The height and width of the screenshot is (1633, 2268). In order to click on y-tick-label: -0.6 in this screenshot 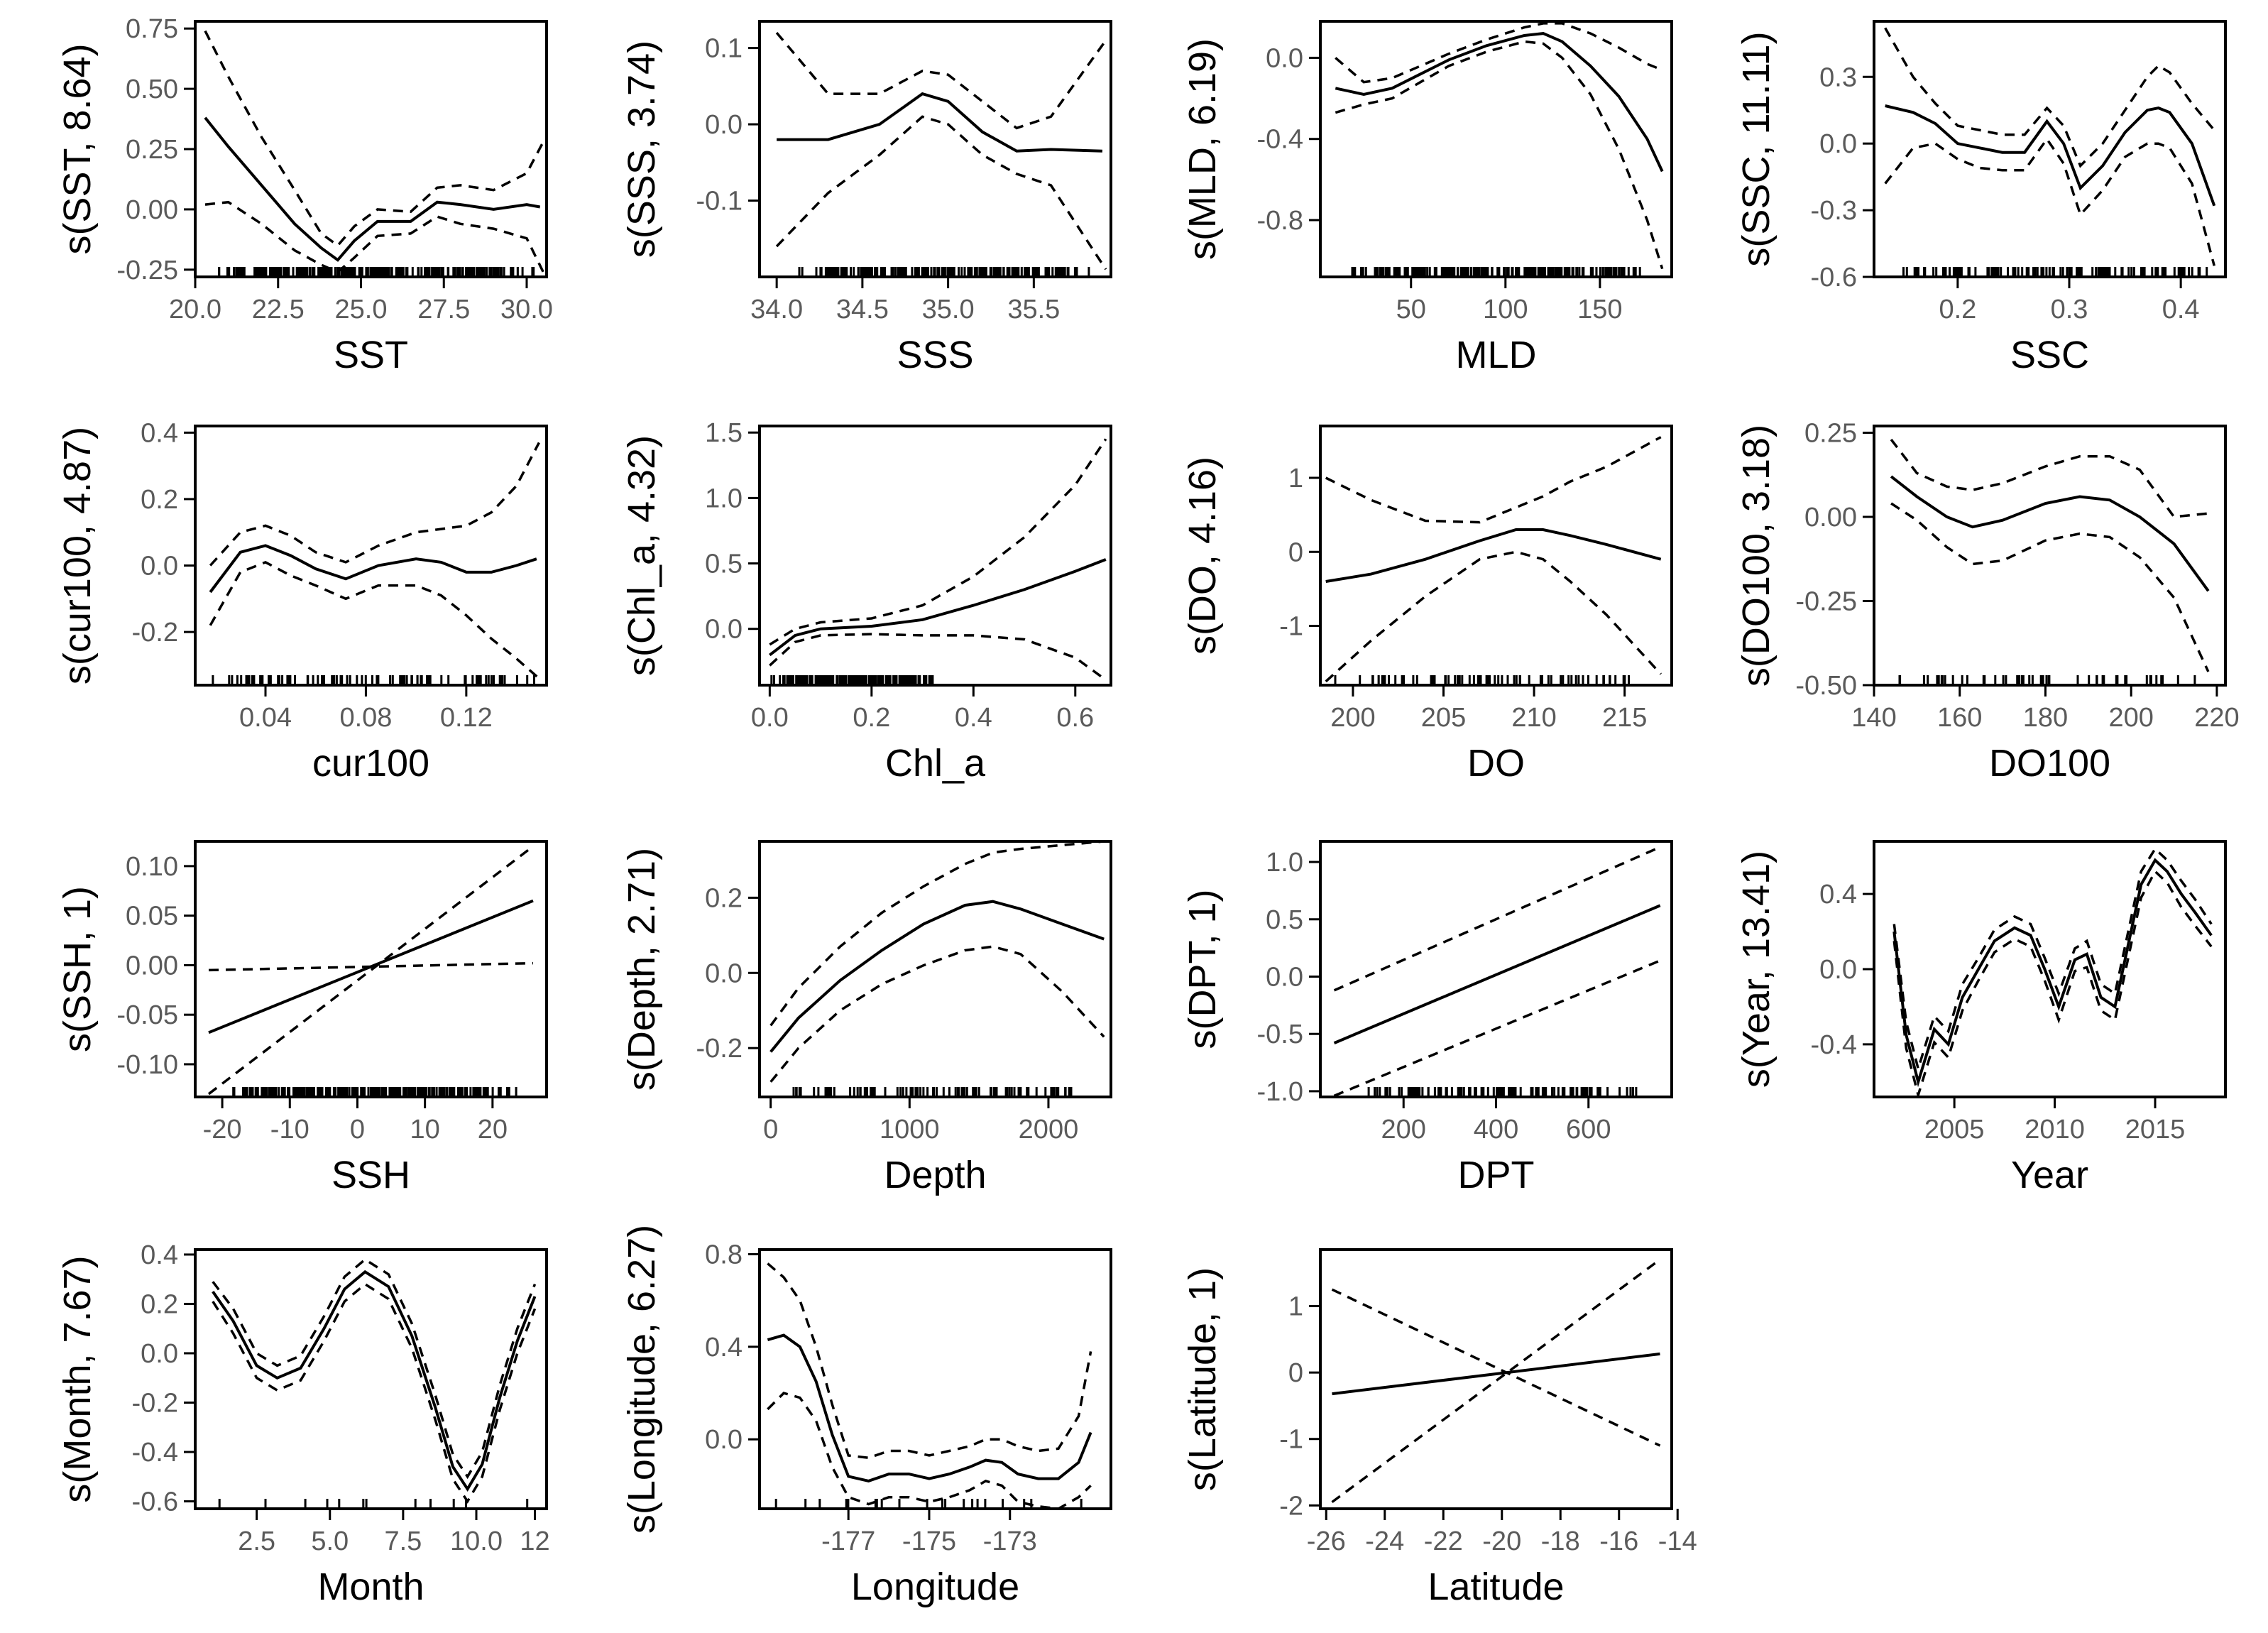, I will do `click(155, 1502)`.